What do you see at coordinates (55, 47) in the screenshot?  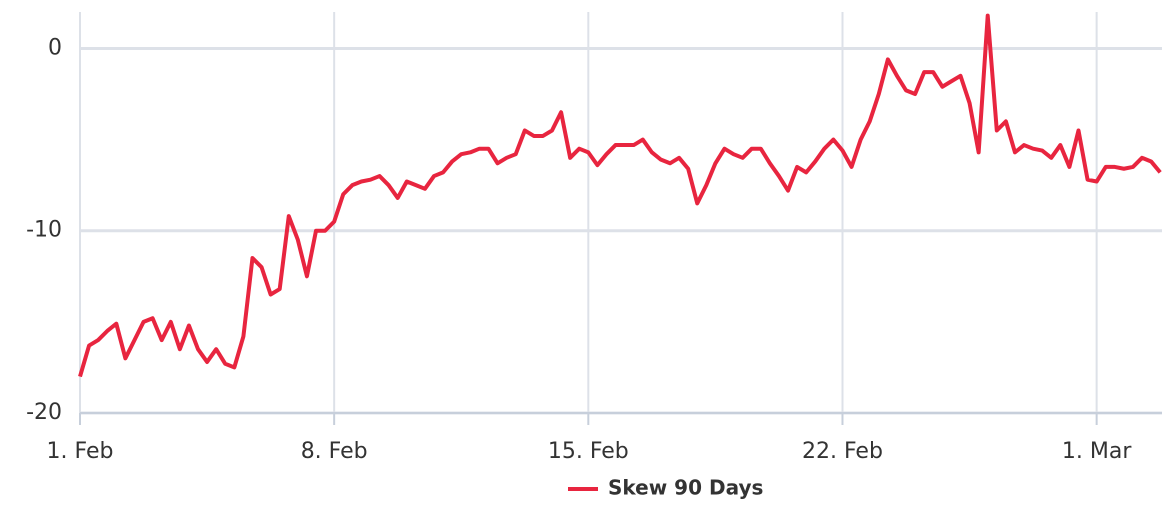 I see `y-tick-label: 0` at bounding box center [55, 47].